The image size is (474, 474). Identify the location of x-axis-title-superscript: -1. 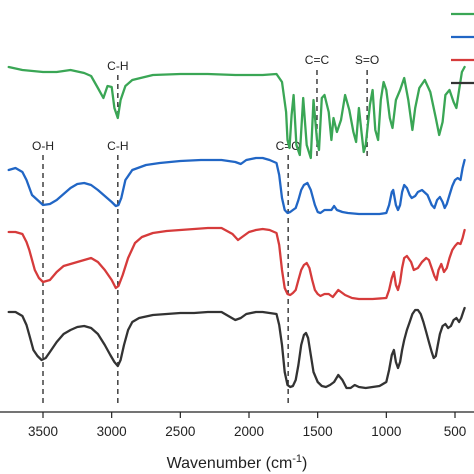
(297, 459).